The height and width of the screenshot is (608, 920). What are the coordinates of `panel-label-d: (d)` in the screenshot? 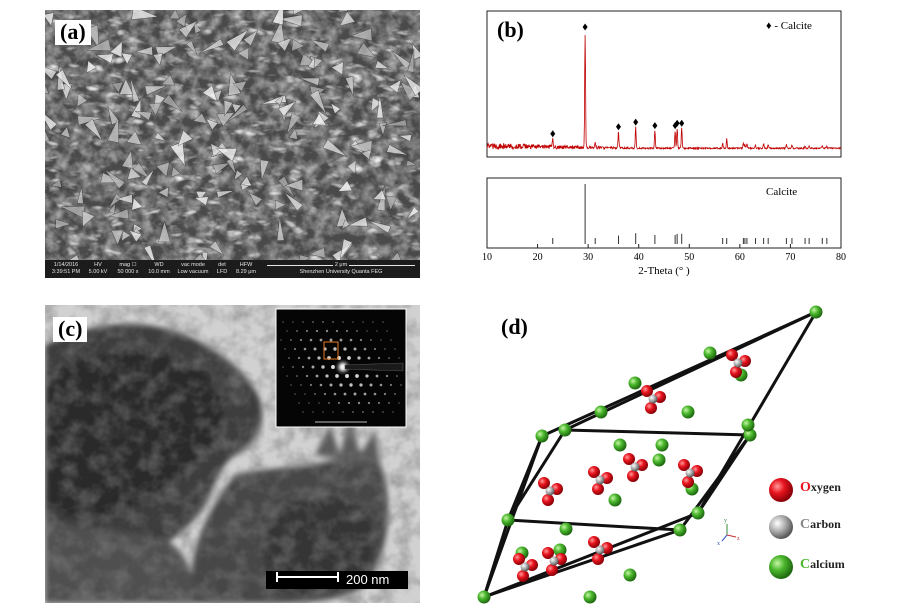 It's located at (514, 327).